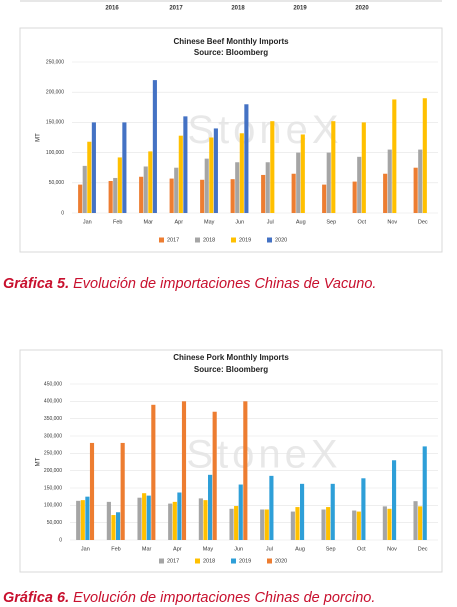 The height and width of the screenshot is (607, 457). I want to click on caption-label: Gráfica 6., so click(36, 598).